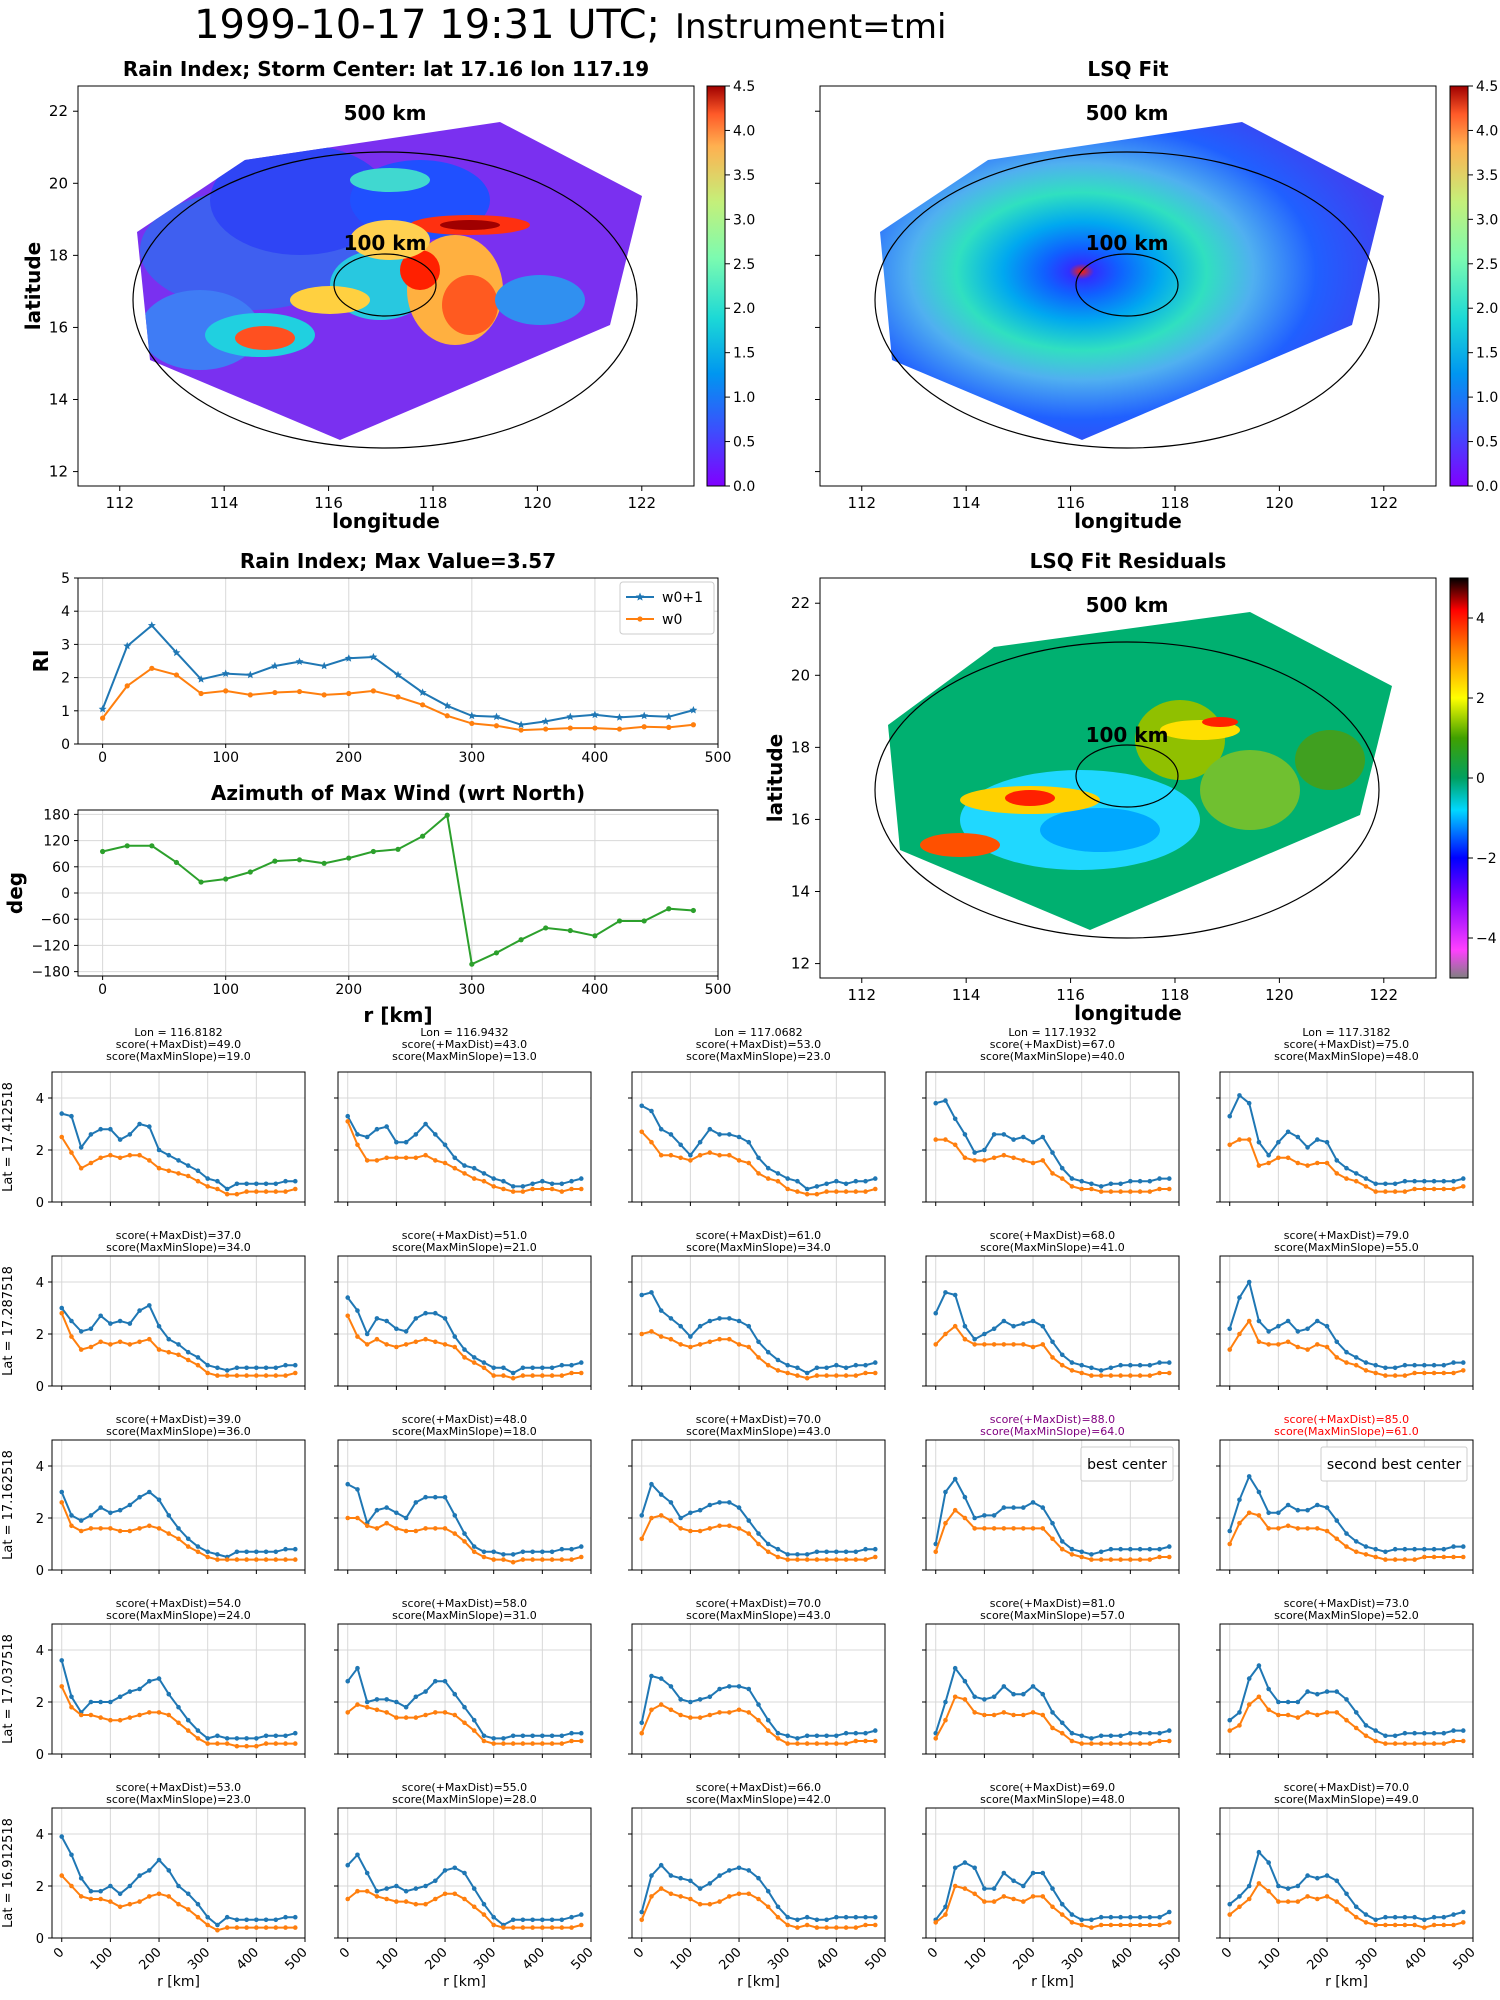 This screenshot has height=2000, width=1500. Describe the element at coordinates (178, 1431) in the screenshot. I see `panel-score-maxminslope: score(MaxMinSlope)=36.0` at that location.